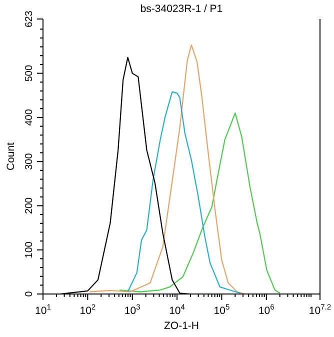 This screenshot has width=334, height=337. What do you see at coordinates (29, 249) in the screenshot?
I see `y-tick-label: 100` at bounding box center [29, 249].